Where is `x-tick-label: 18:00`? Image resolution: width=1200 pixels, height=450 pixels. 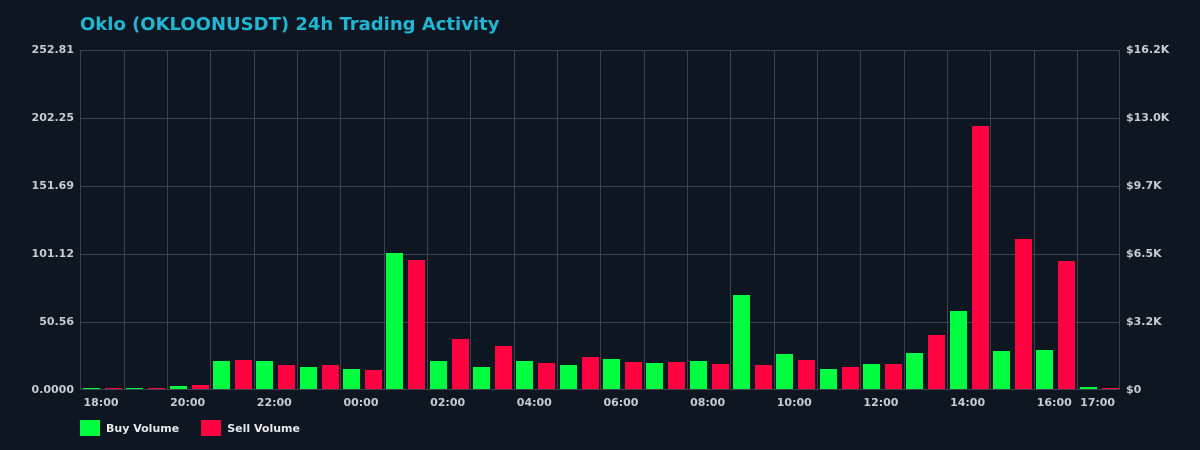 x-tick-label: 18:00 is located at coordinates (101, 402).